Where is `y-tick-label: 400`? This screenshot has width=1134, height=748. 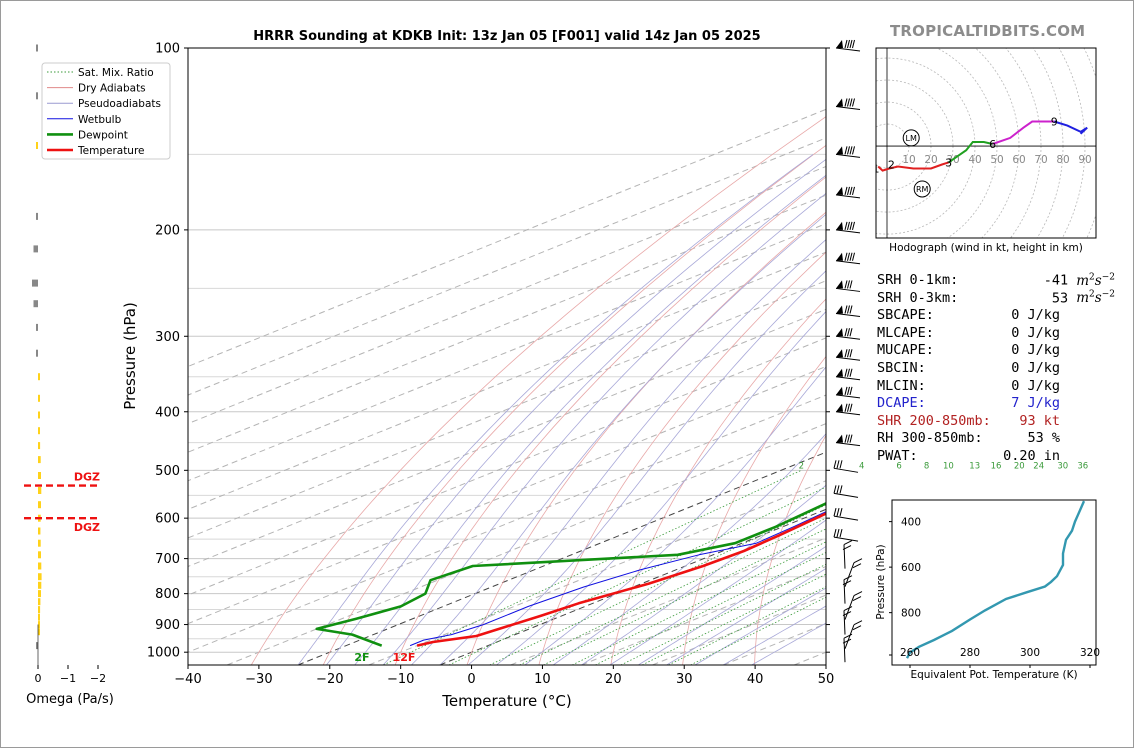
y-tick-label: 400 is located at coordinates (167, 412).